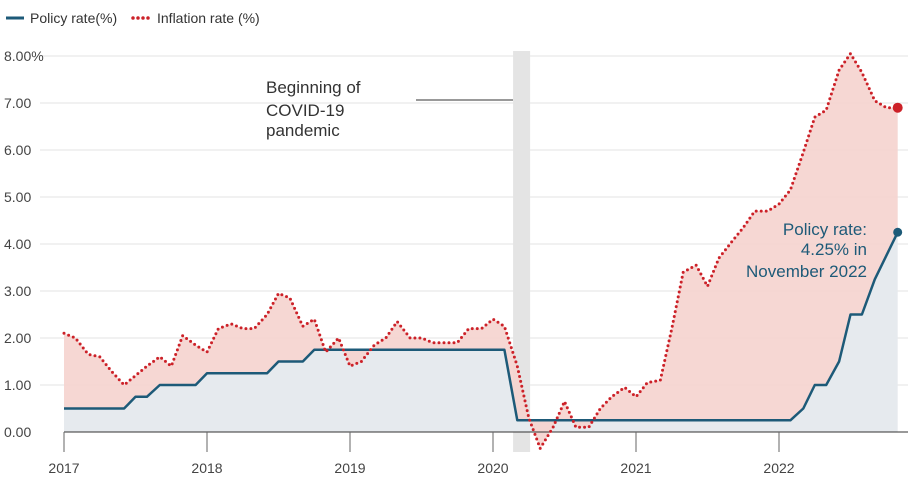 The width and height of the screenshot is (912, 492). What do you see at coordinates (208, 18) in the screenshot?
I see `legend-inflation-label: Inflation rate (%)` at bounding box center [208, 18].